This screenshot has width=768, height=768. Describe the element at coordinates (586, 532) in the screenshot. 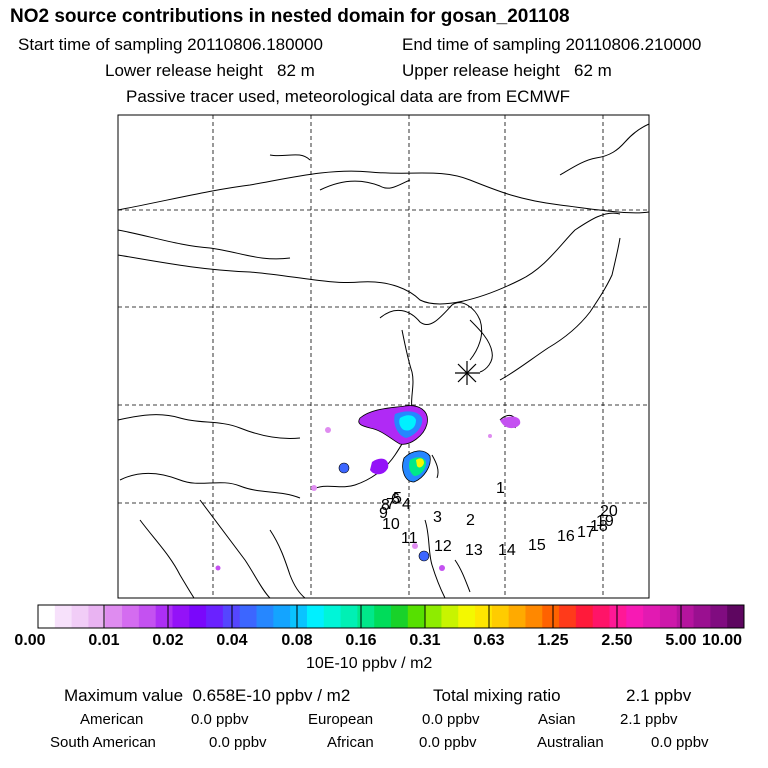

I see `trajectory-label-17: 17` at that location.